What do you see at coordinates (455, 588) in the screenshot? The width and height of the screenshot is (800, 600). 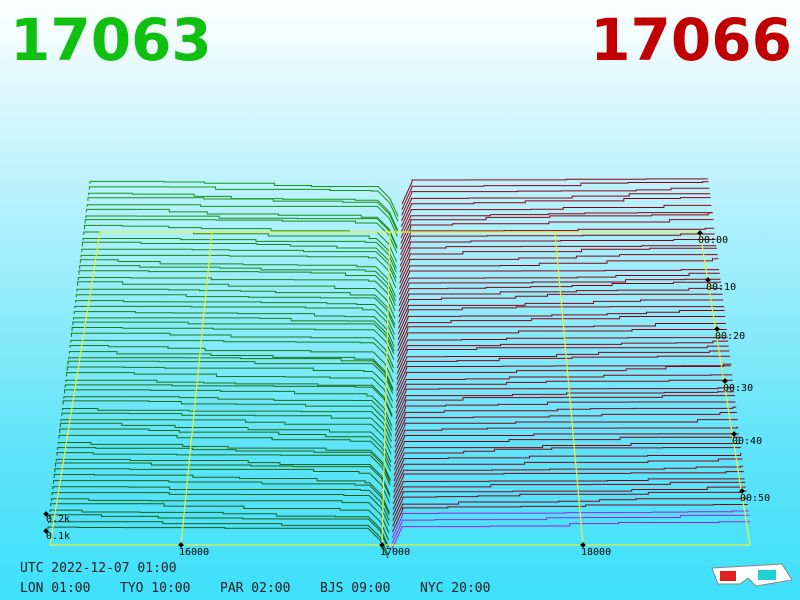 I see `zone-time: NYC 20:00` at bounding box center [455, 588].